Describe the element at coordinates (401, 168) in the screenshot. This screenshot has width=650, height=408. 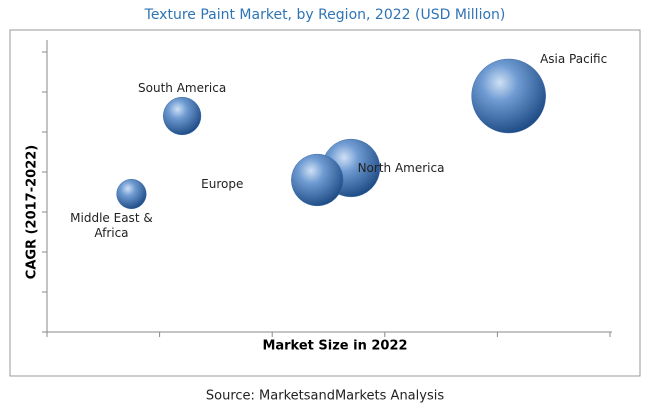
I see `bubble-label: North America` at that location.